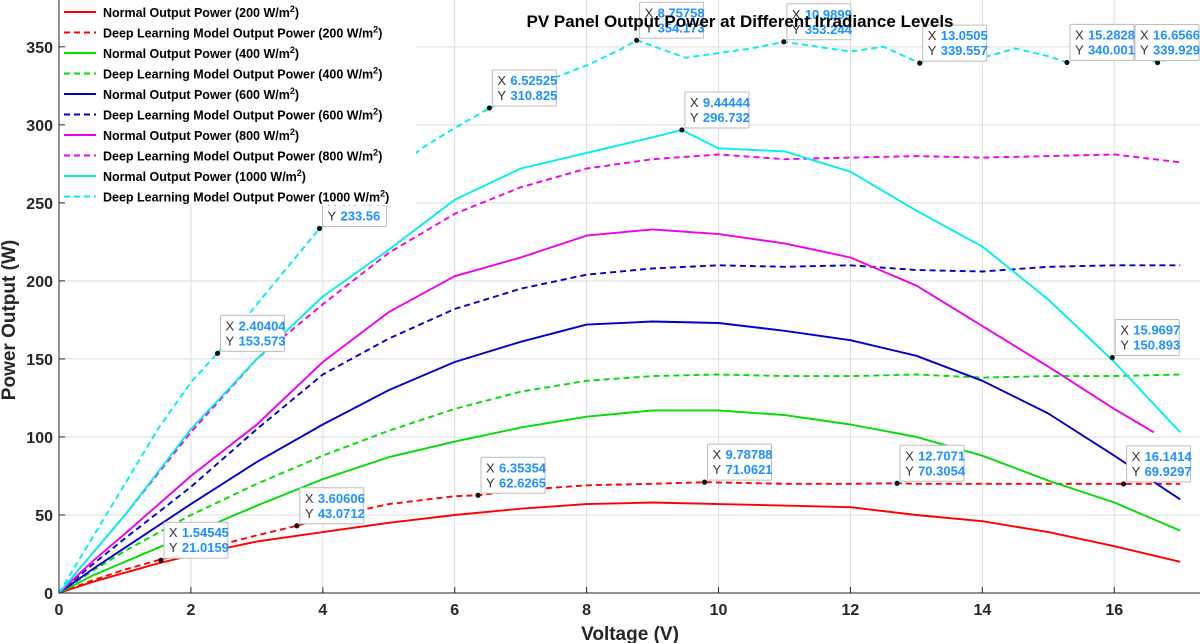 The width and height of the screenshot is (1200, 643). What do you see at coordinates (204, 176) in the screenshot?
I see `legend-entry: Normal Output Power (1000 W/m2)` at bounding box center [204, 176].